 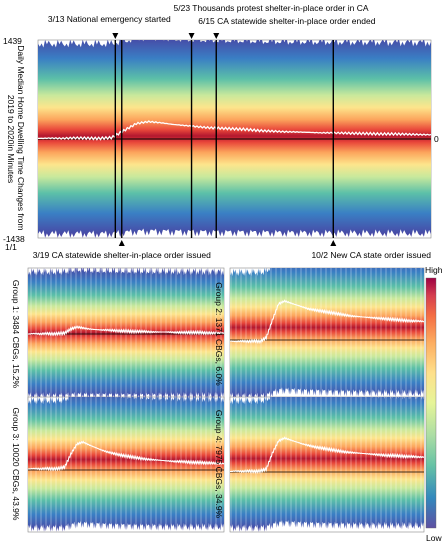 I want to click on event-label-1: 3/13 National emergency started, so click(x=109, y=19).